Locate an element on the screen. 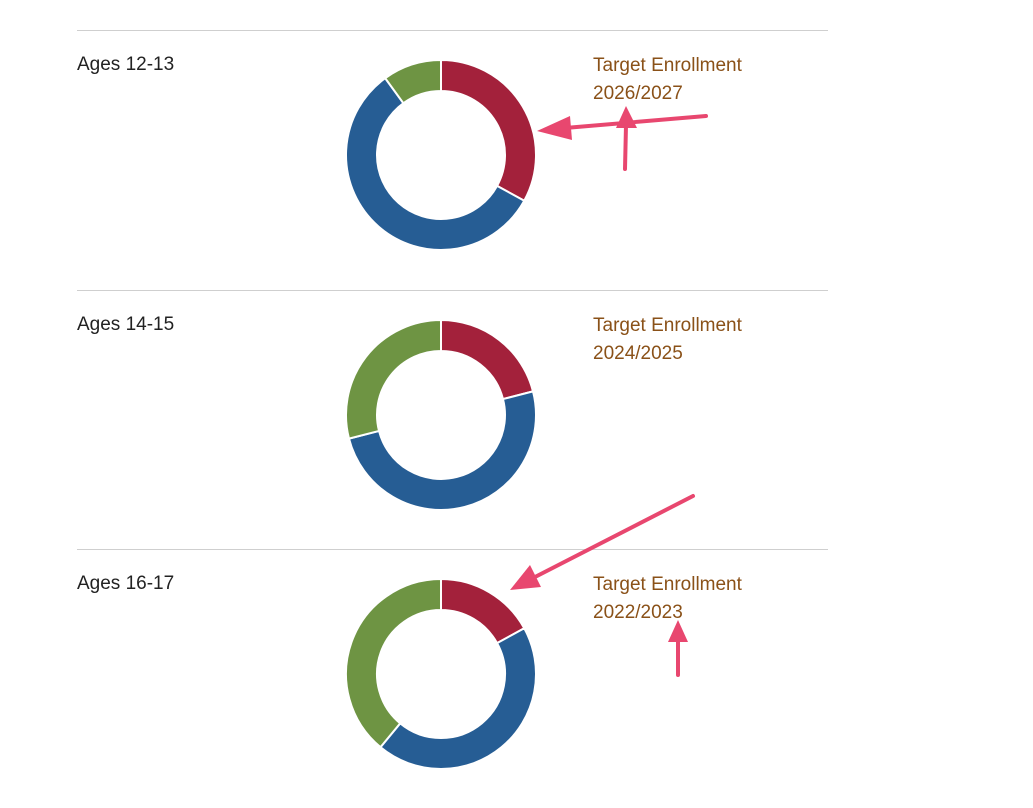  age-group-label: Ages 14-15 is located at coordinates (126, 324).